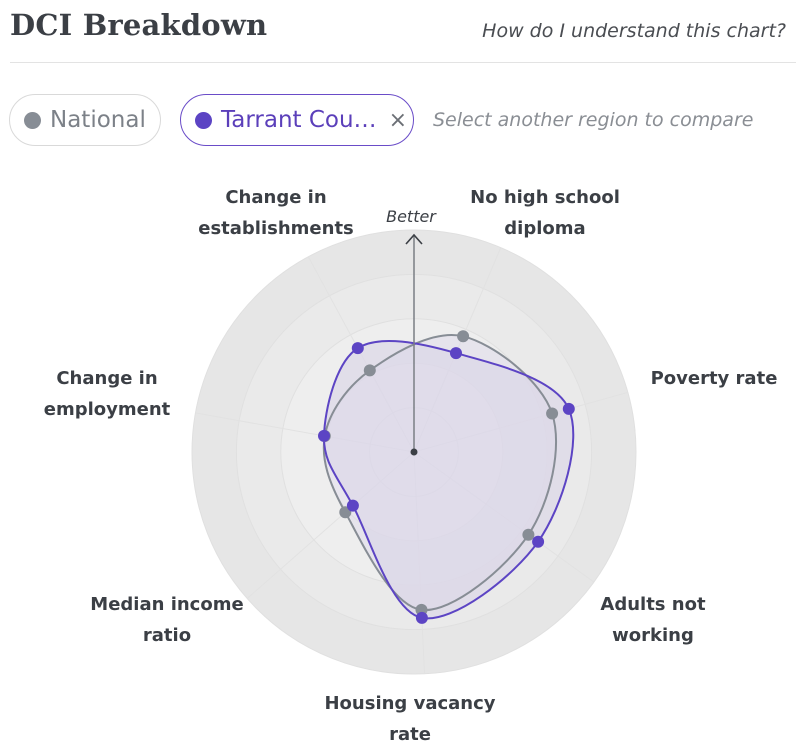 The width and height of the screenshot is (796, 756). Describe the element at coordinates (32, 120) in the screenshot. I see `national-dot-icon` at that location.